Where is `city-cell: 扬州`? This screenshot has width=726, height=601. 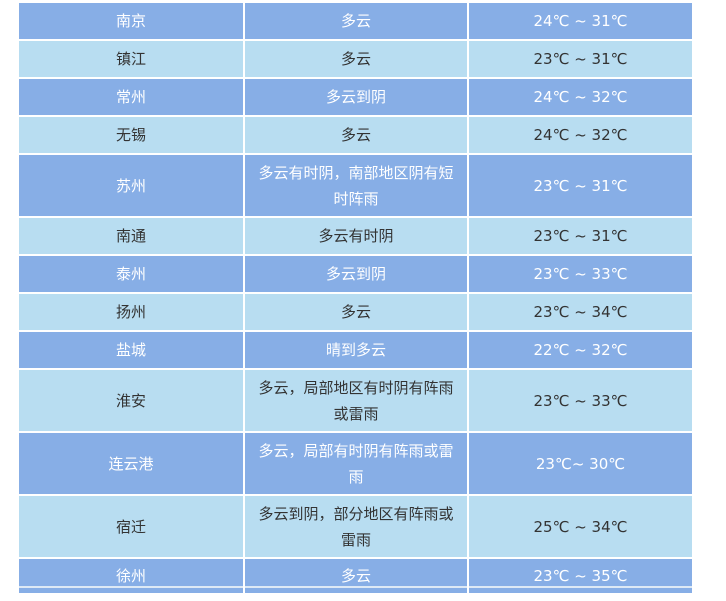 city-cell: 扬州 is located at coordinates (131, 312).